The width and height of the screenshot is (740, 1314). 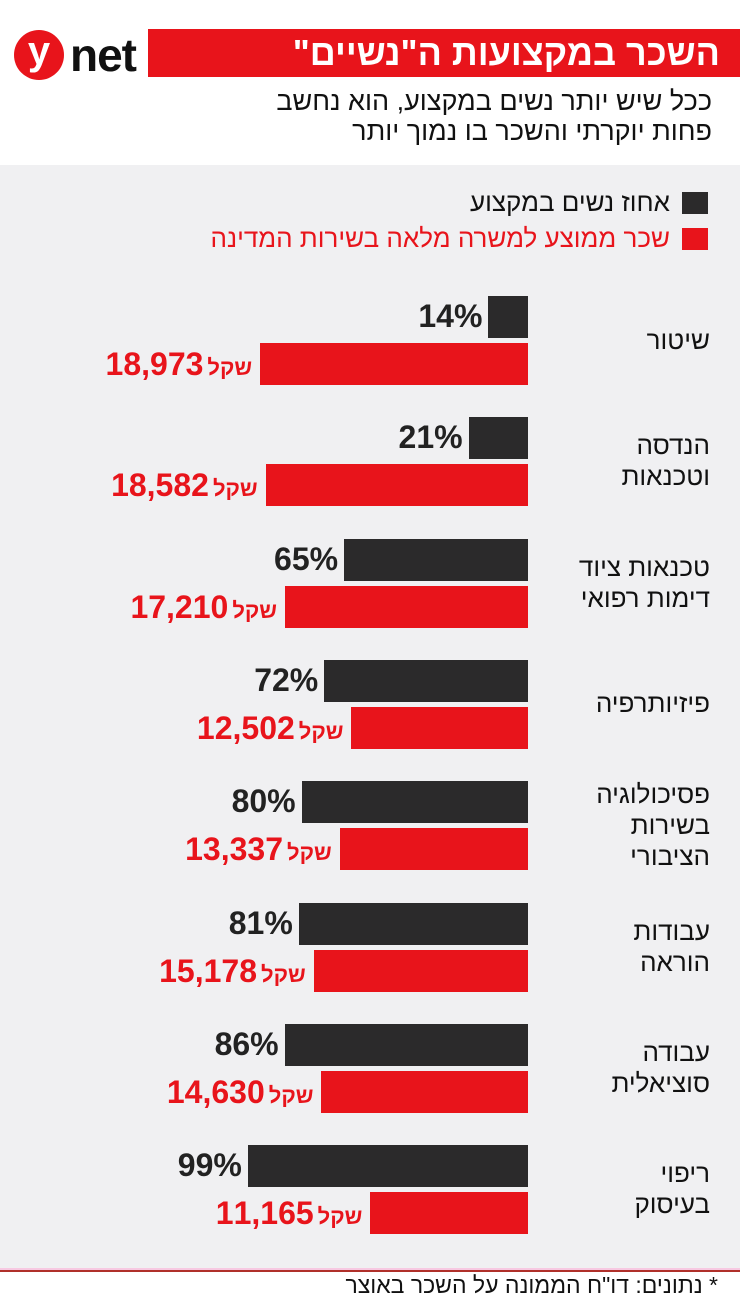 I want to click on legend-swatch-black, so click(x=695, y=202).